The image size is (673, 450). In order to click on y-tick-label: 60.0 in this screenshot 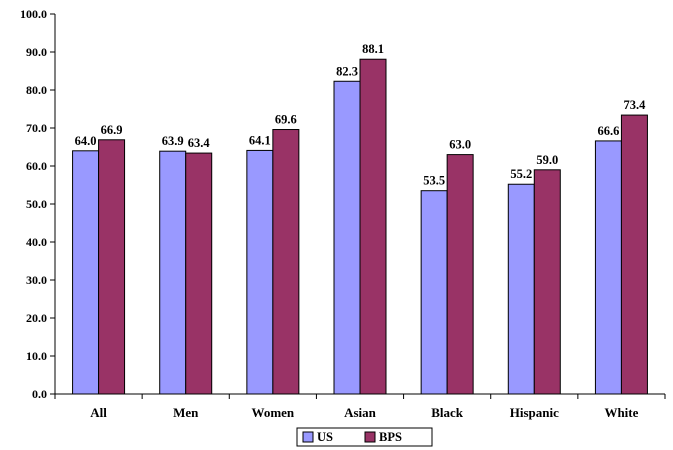, I will do `click(36, 166)`.